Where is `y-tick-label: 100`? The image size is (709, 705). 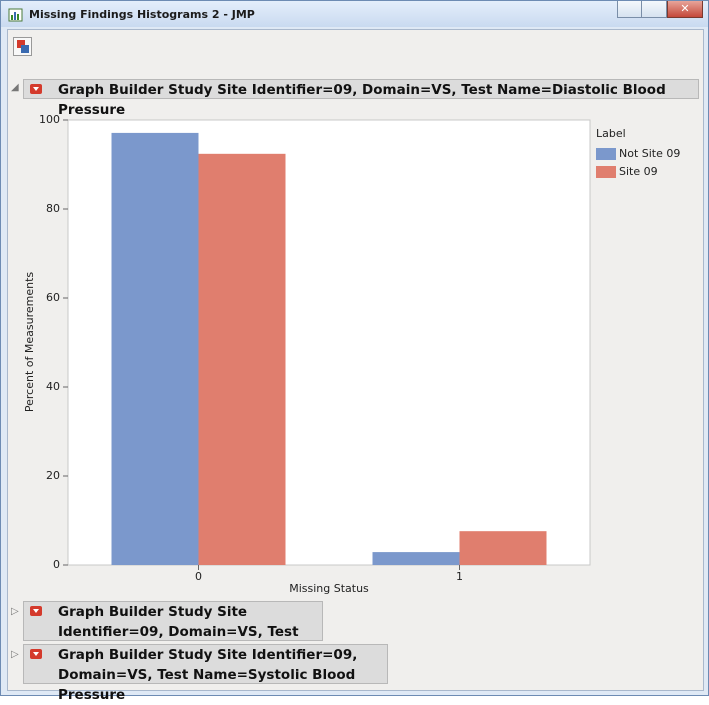 y-tick-label: 100 is located at coordinates (49, 119).